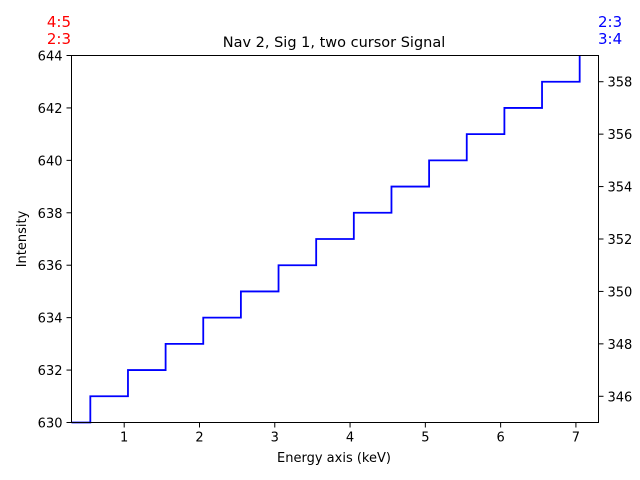 Image resolution: width=640 pixels, height=480 pixels. What do you see at coordinates (50, 214) in the screenshot?
I see `y-tick-label: 638` at bounding box center [50, 214].